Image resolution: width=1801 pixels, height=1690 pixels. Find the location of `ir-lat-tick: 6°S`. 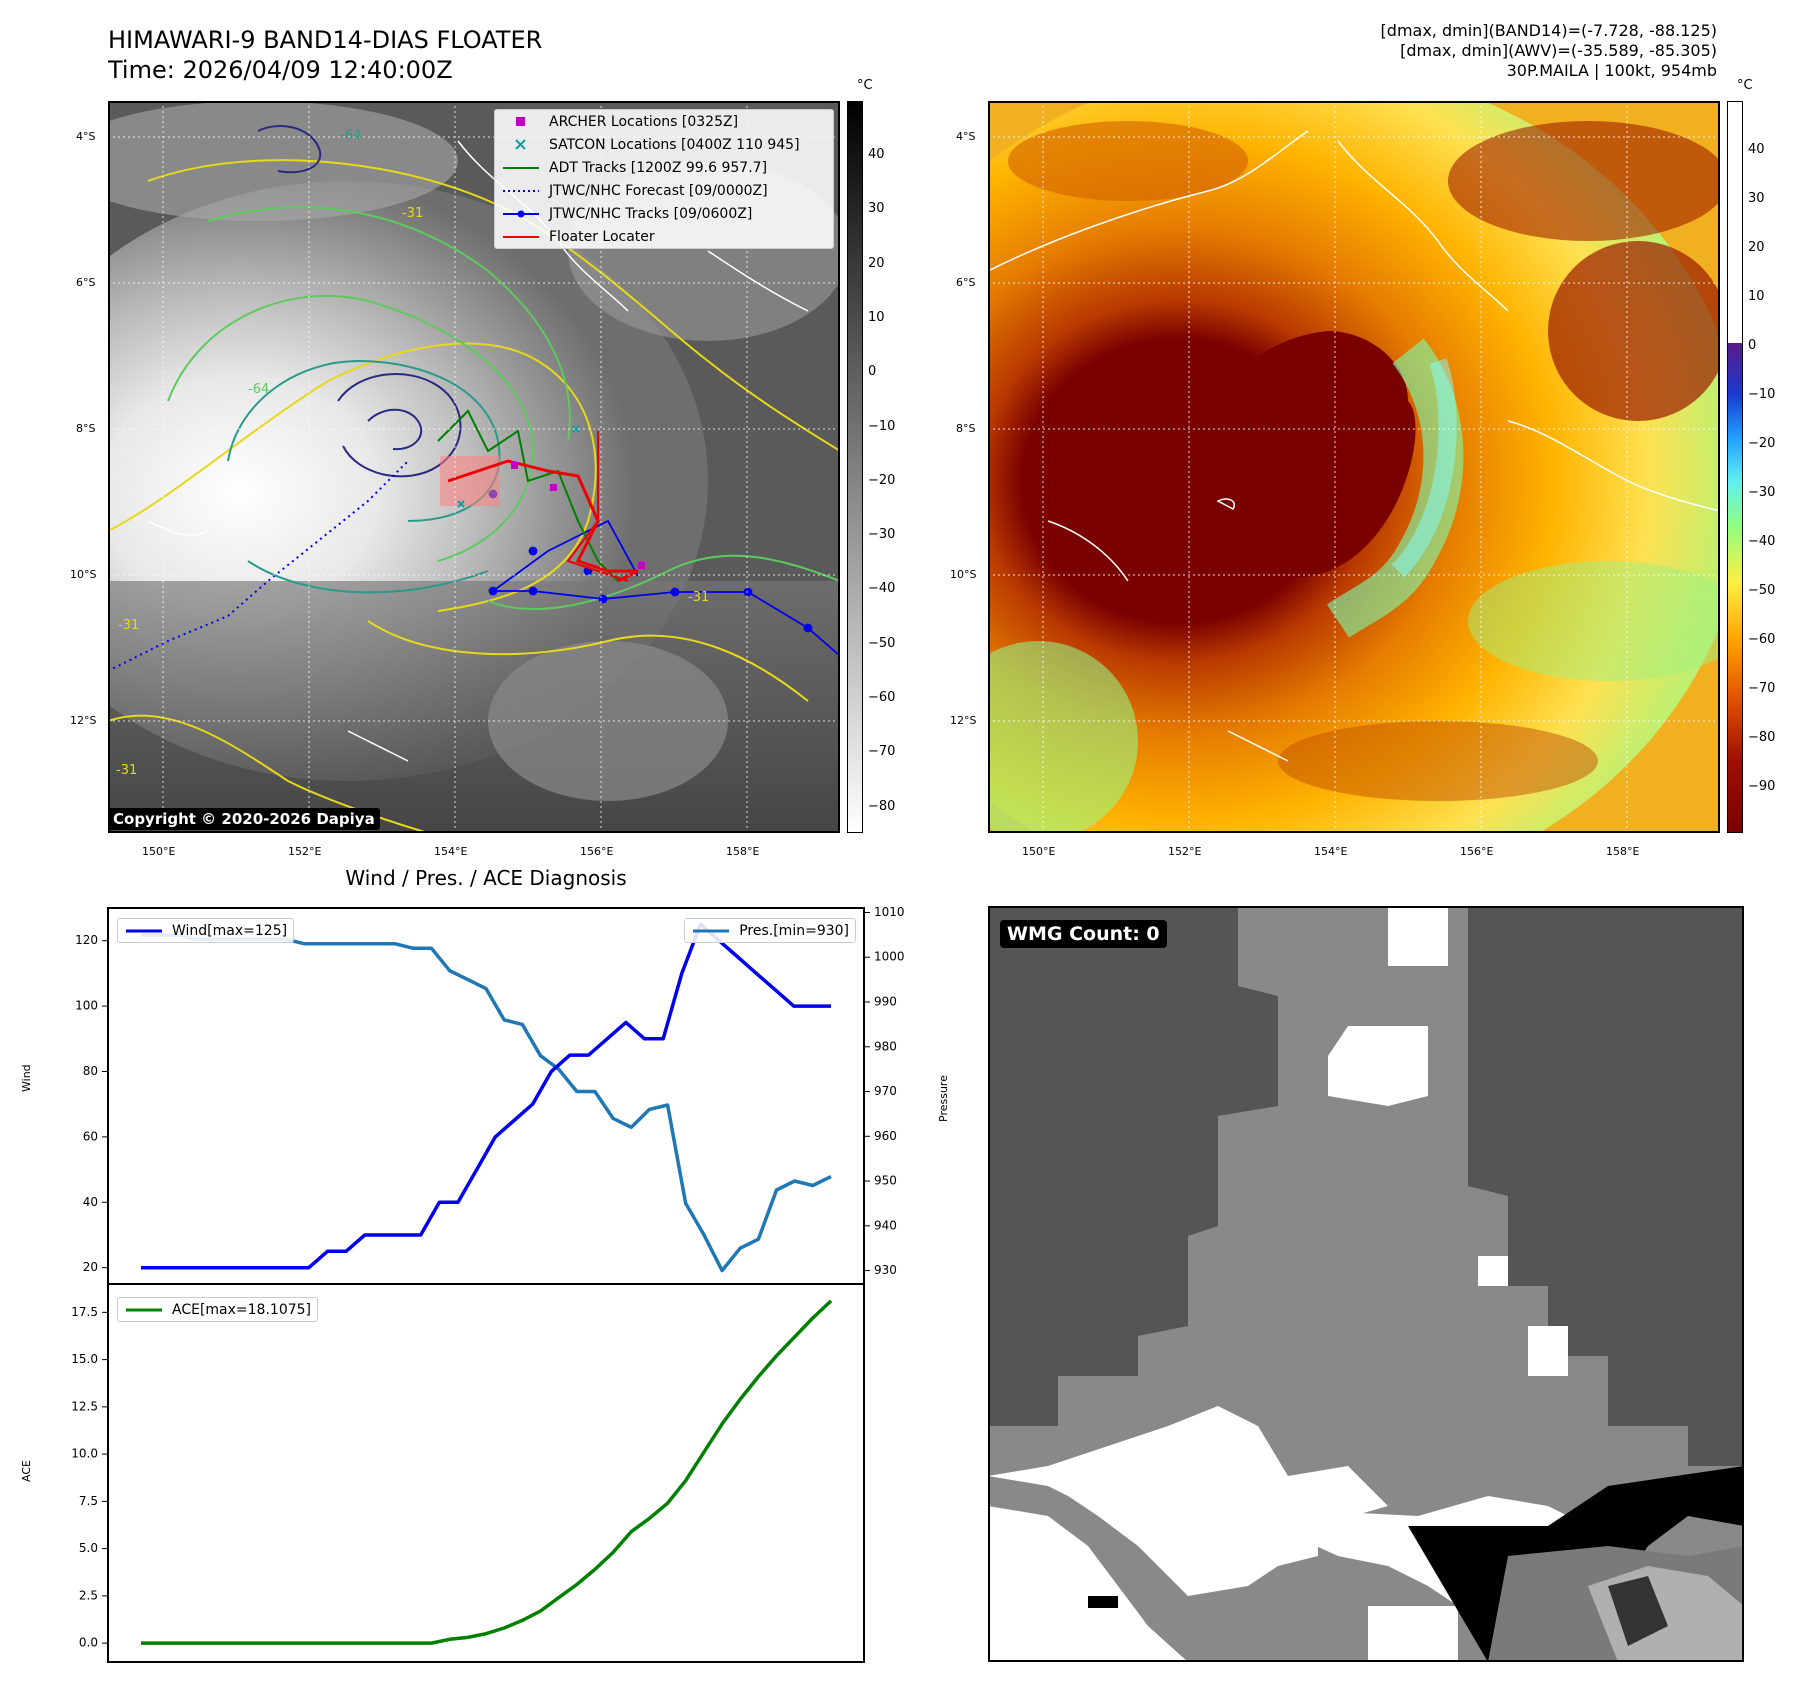

ir-lat-tick: 6°S is located at coordinates (86, 282).